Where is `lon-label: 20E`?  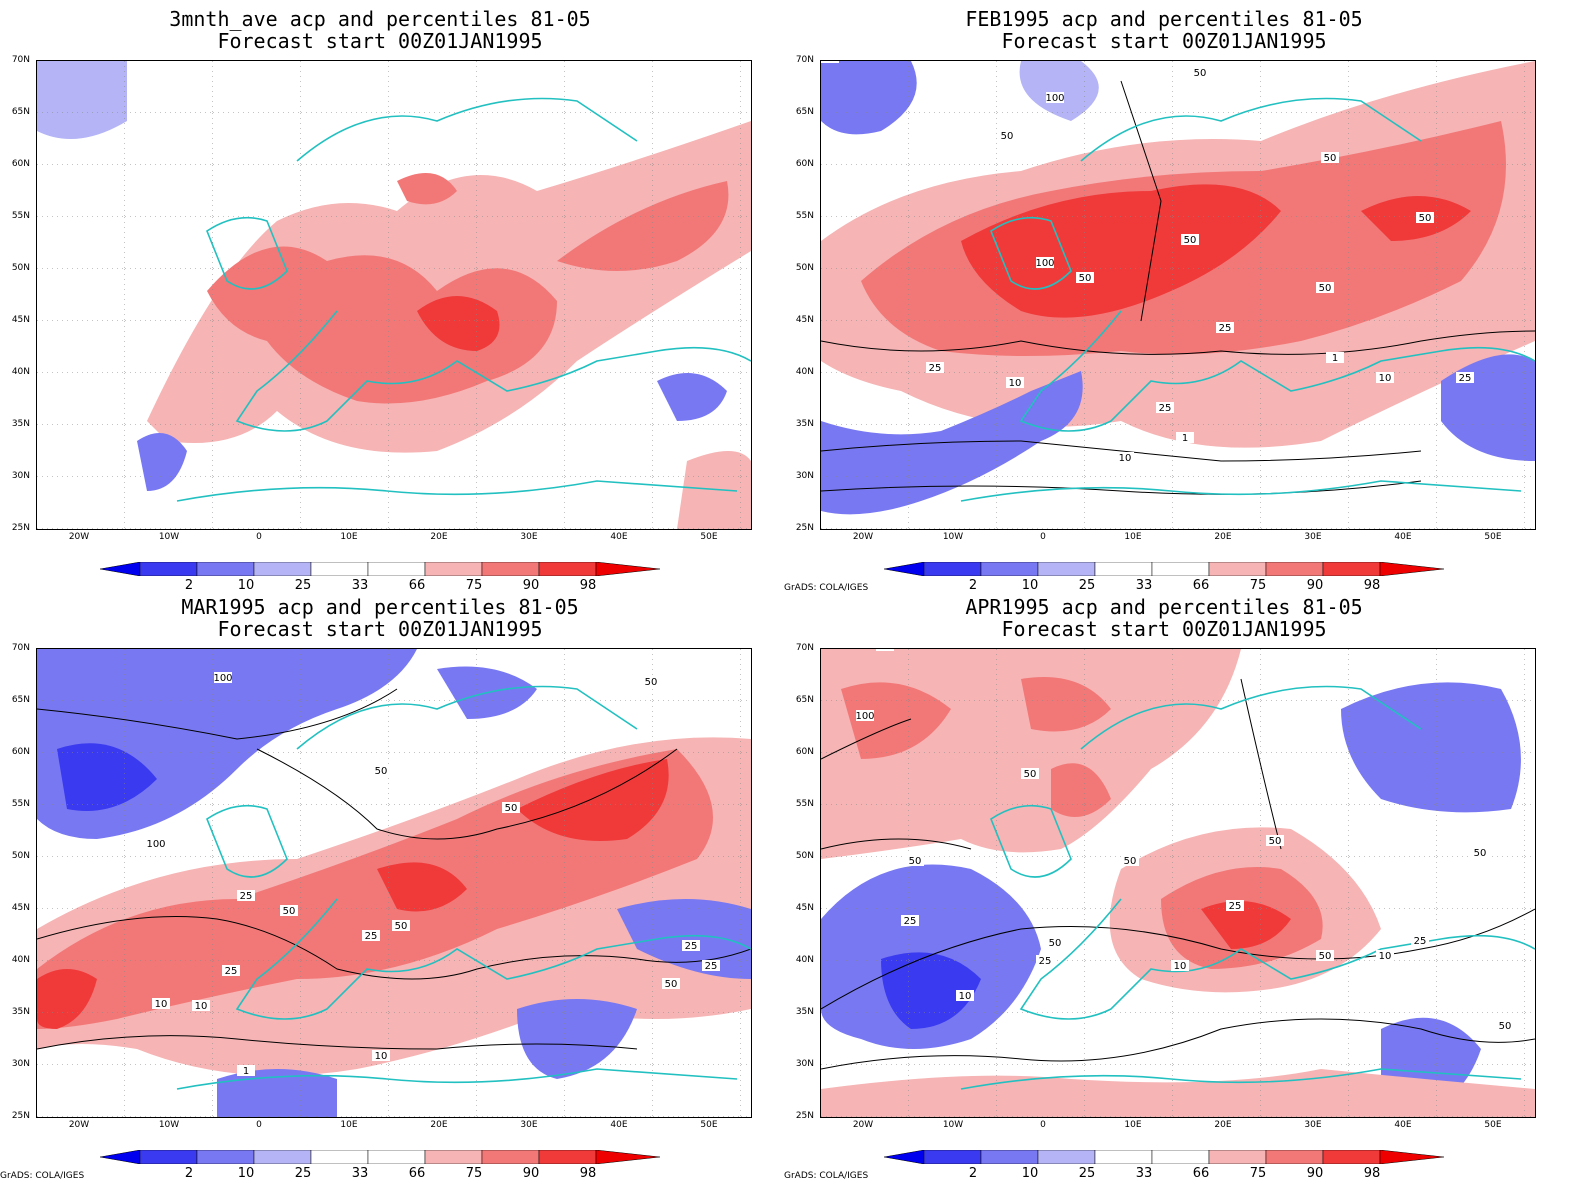 lon-label: 20E is located at coordinates (1223, 1125).